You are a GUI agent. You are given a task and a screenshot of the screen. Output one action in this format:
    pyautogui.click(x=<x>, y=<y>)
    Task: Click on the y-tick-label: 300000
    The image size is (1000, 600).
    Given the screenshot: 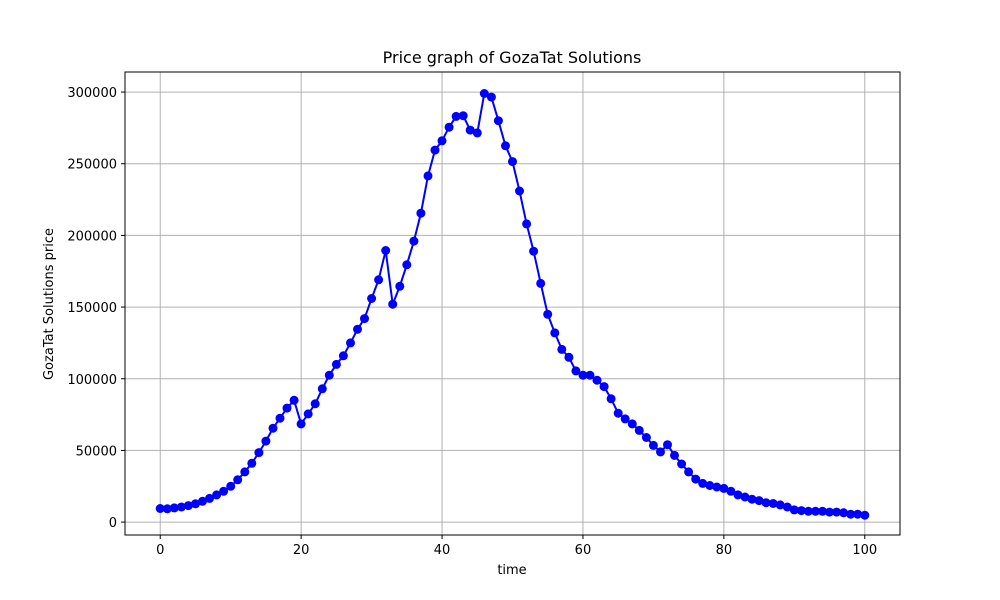 What is the action you would take?
    pyautogui.click(x=92, y=93)
    